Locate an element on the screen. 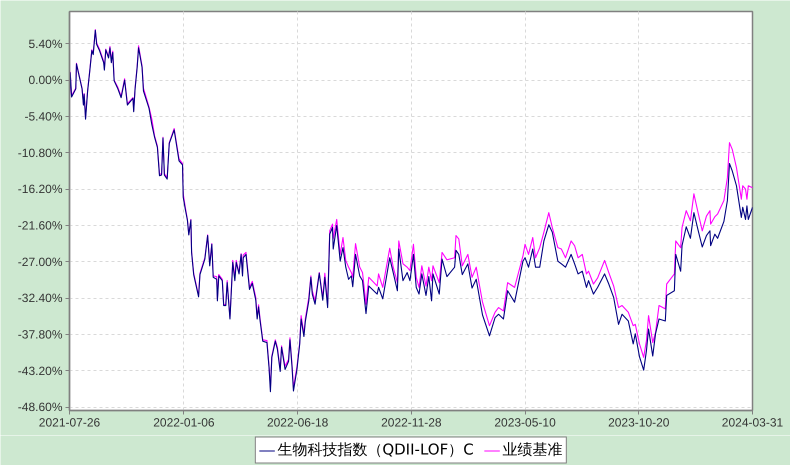  x-tick-label: 2024-03-31 is located at coordinates (753, 423).